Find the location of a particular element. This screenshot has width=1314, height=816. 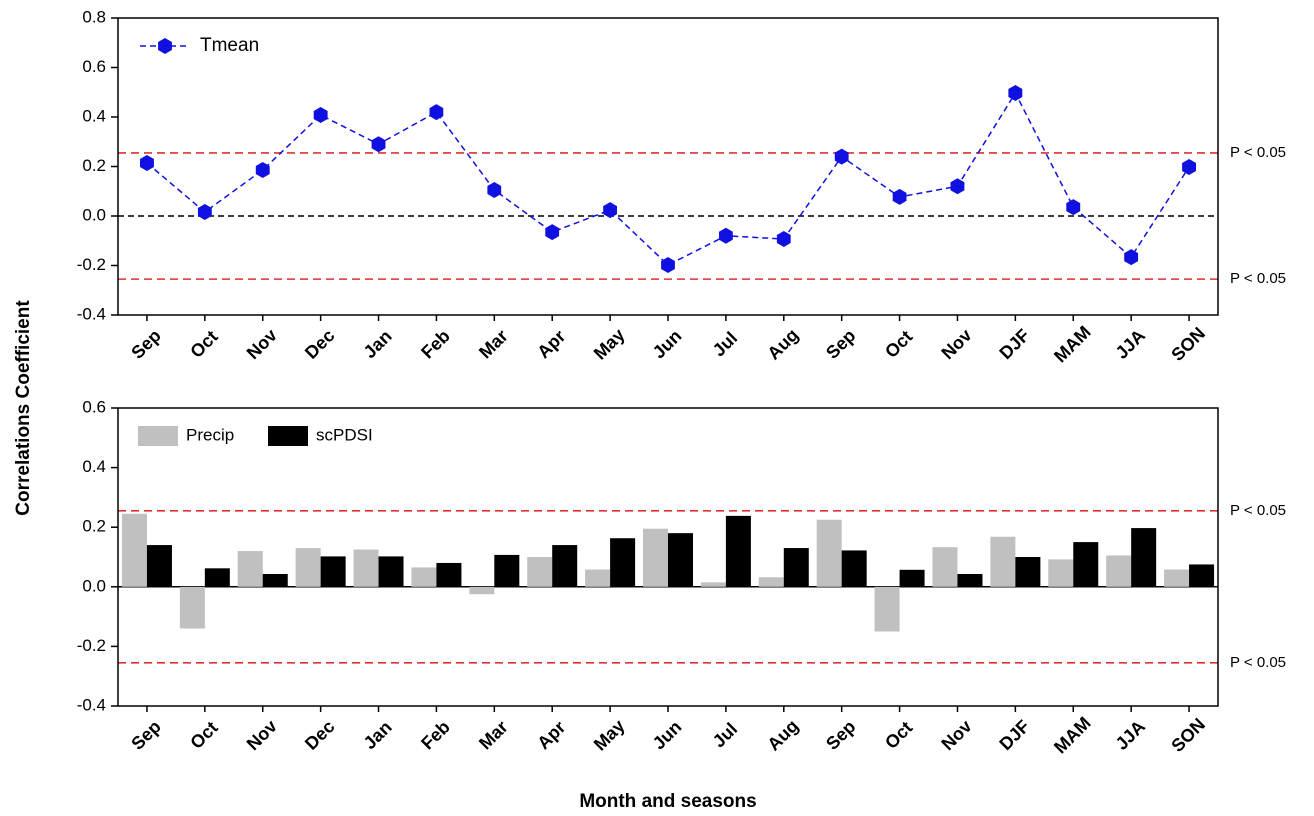

x-tick-label: Aug is located at coordinates (782, 735).